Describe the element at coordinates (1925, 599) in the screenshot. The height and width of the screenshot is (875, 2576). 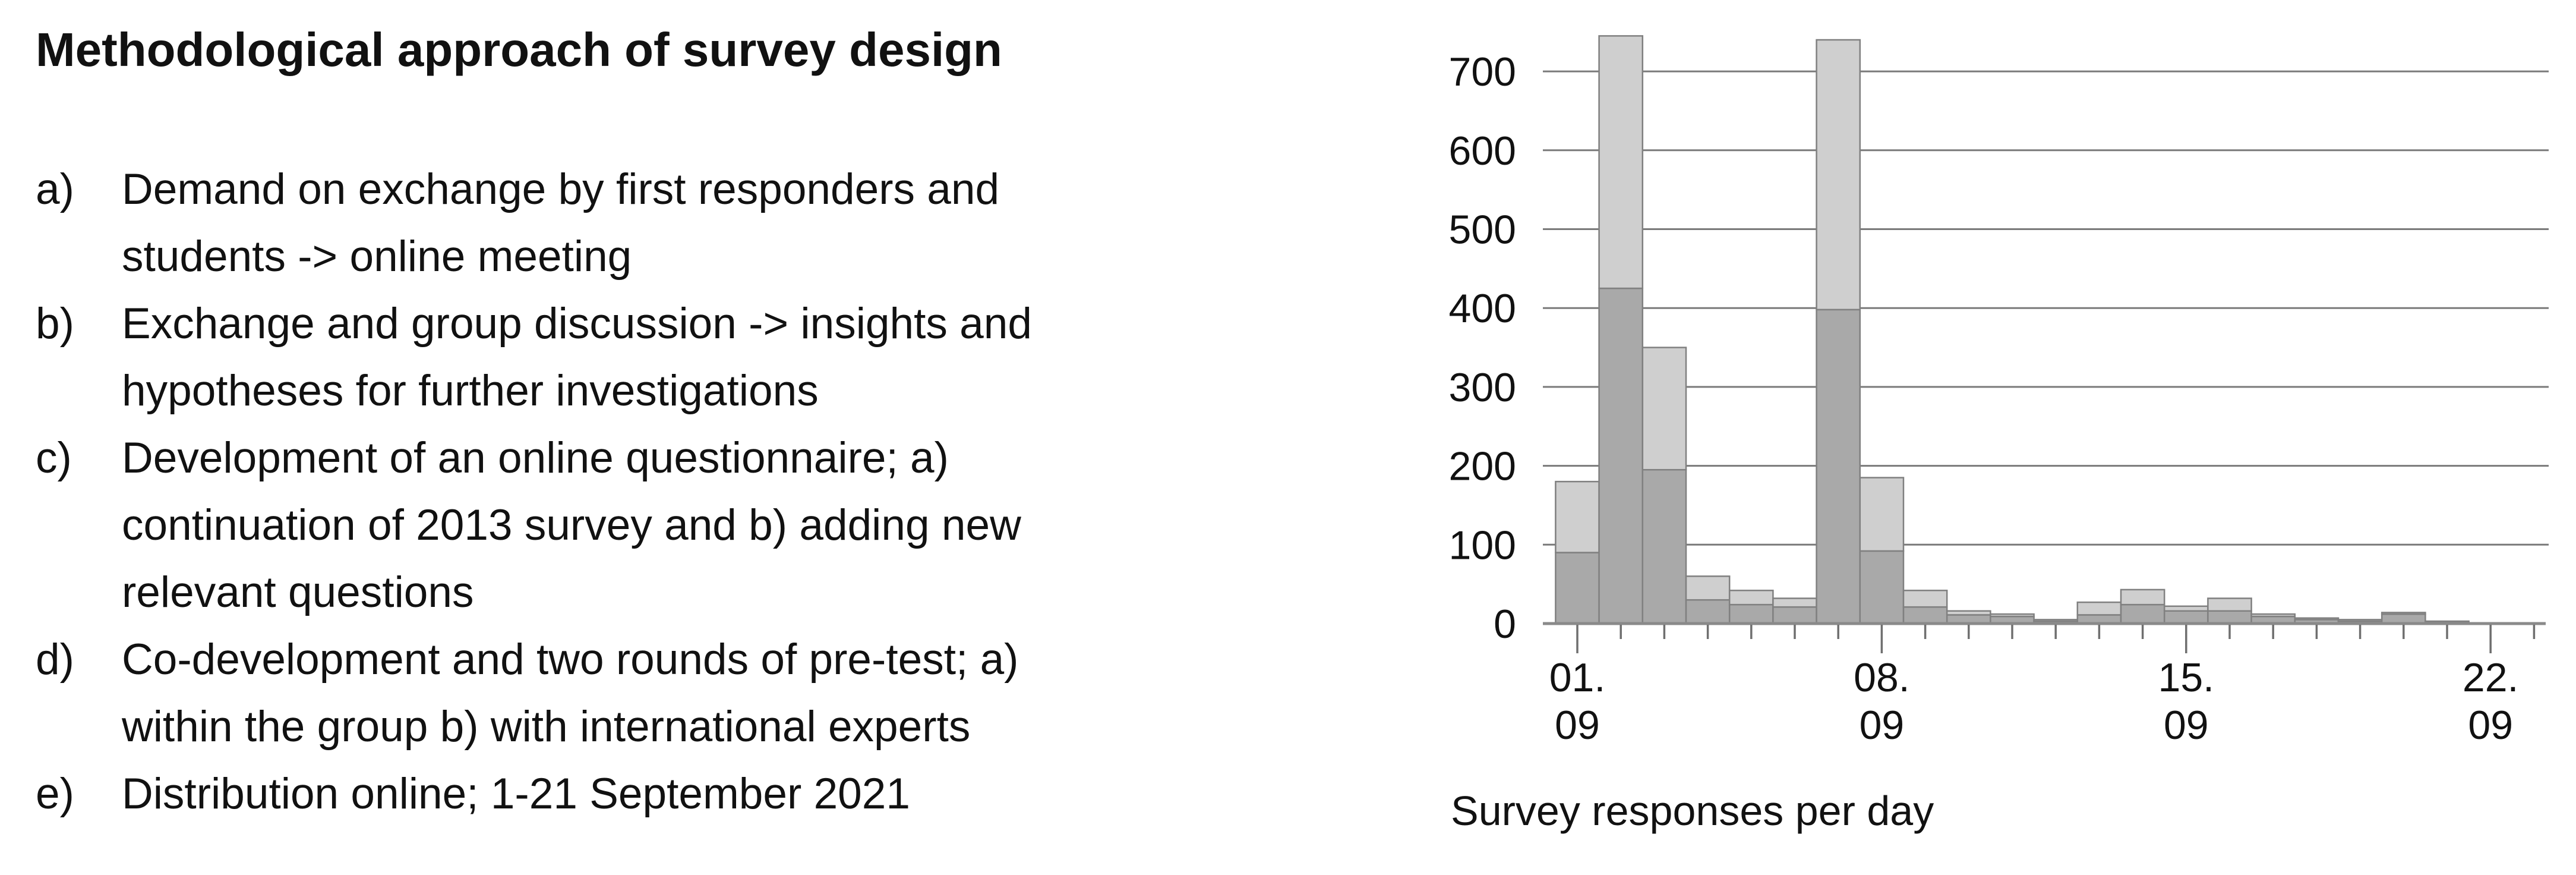
I see `bar-segment-light-09.09` at that location.